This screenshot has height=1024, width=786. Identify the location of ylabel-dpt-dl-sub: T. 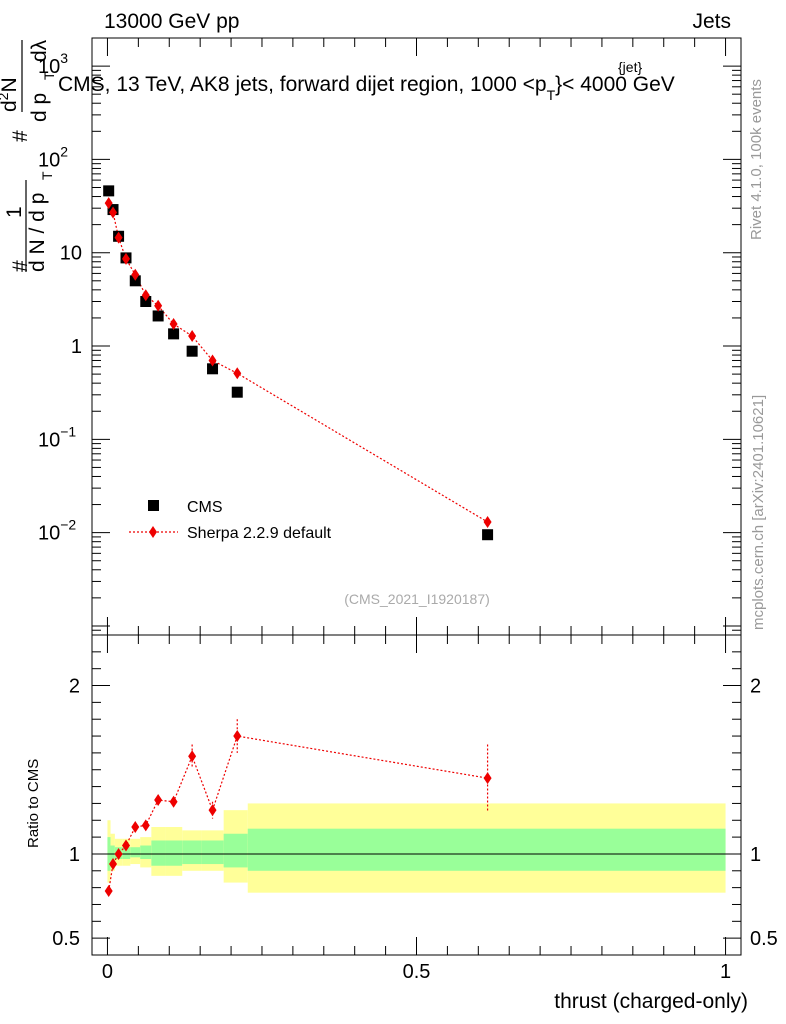
(49, 75).